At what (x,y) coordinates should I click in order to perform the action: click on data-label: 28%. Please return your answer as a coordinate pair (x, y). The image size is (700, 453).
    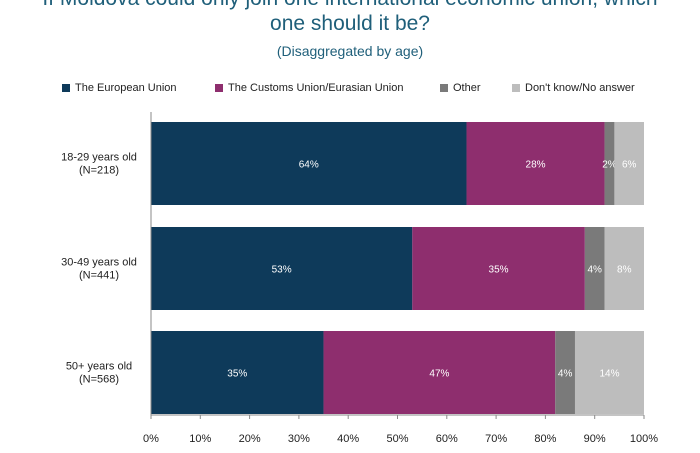
    Looking at the image, I should click on (536, 165).